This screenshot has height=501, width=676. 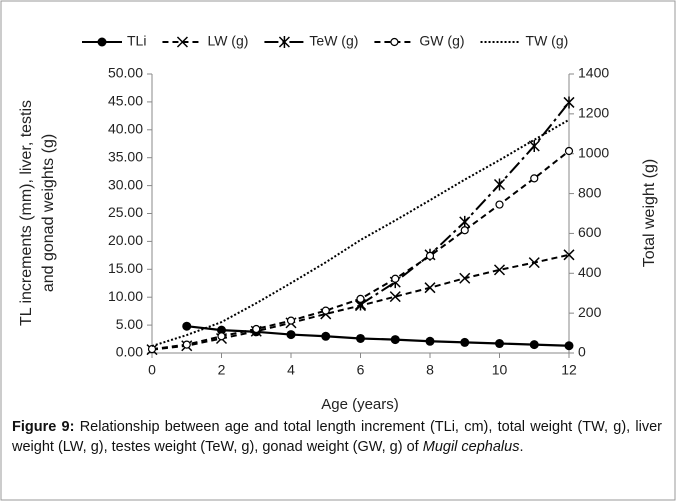 I want to click on y2-tick-label: 200, so click(x=590, y=312).